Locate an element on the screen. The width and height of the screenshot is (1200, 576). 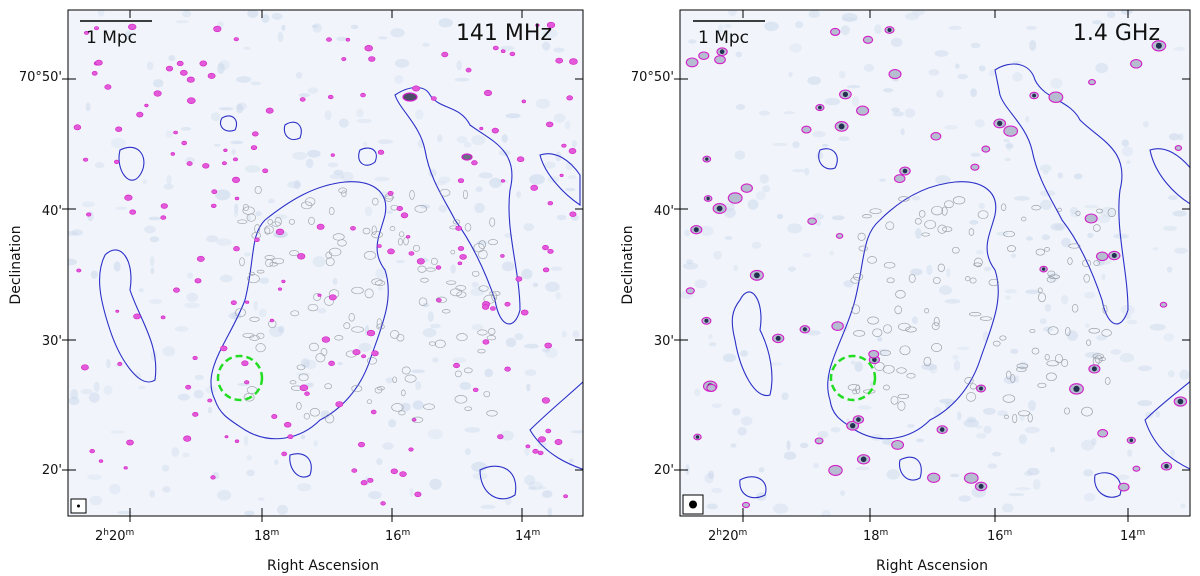
dec-tick-label: 70°50' is located at coordinates (40, 77).